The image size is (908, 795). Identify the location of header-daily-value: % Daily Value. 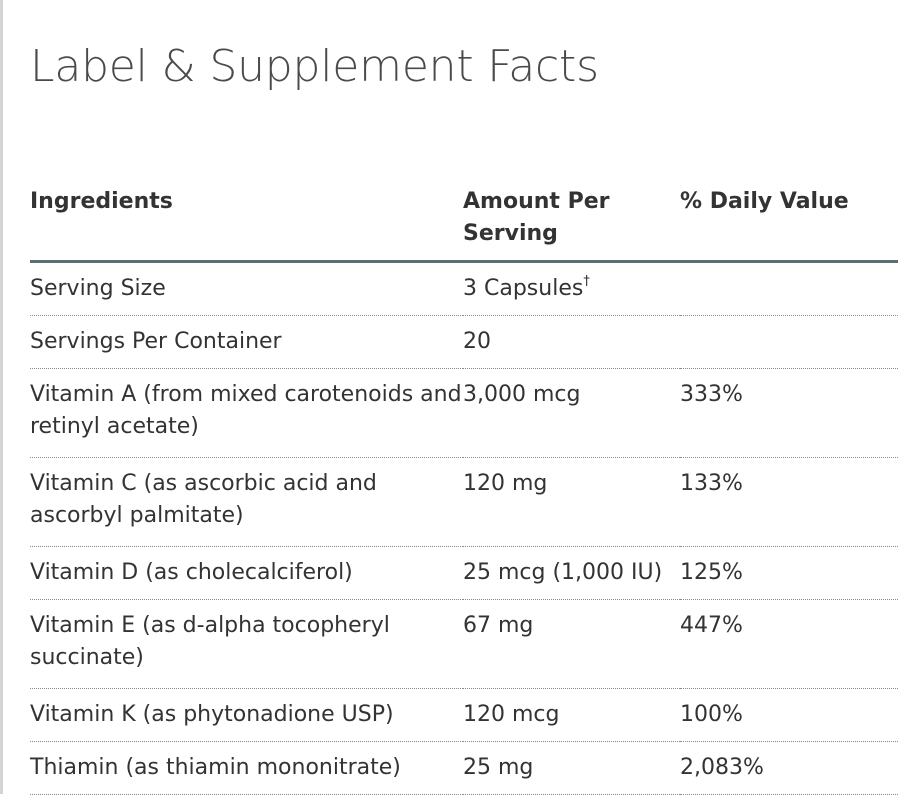
(789, 223).